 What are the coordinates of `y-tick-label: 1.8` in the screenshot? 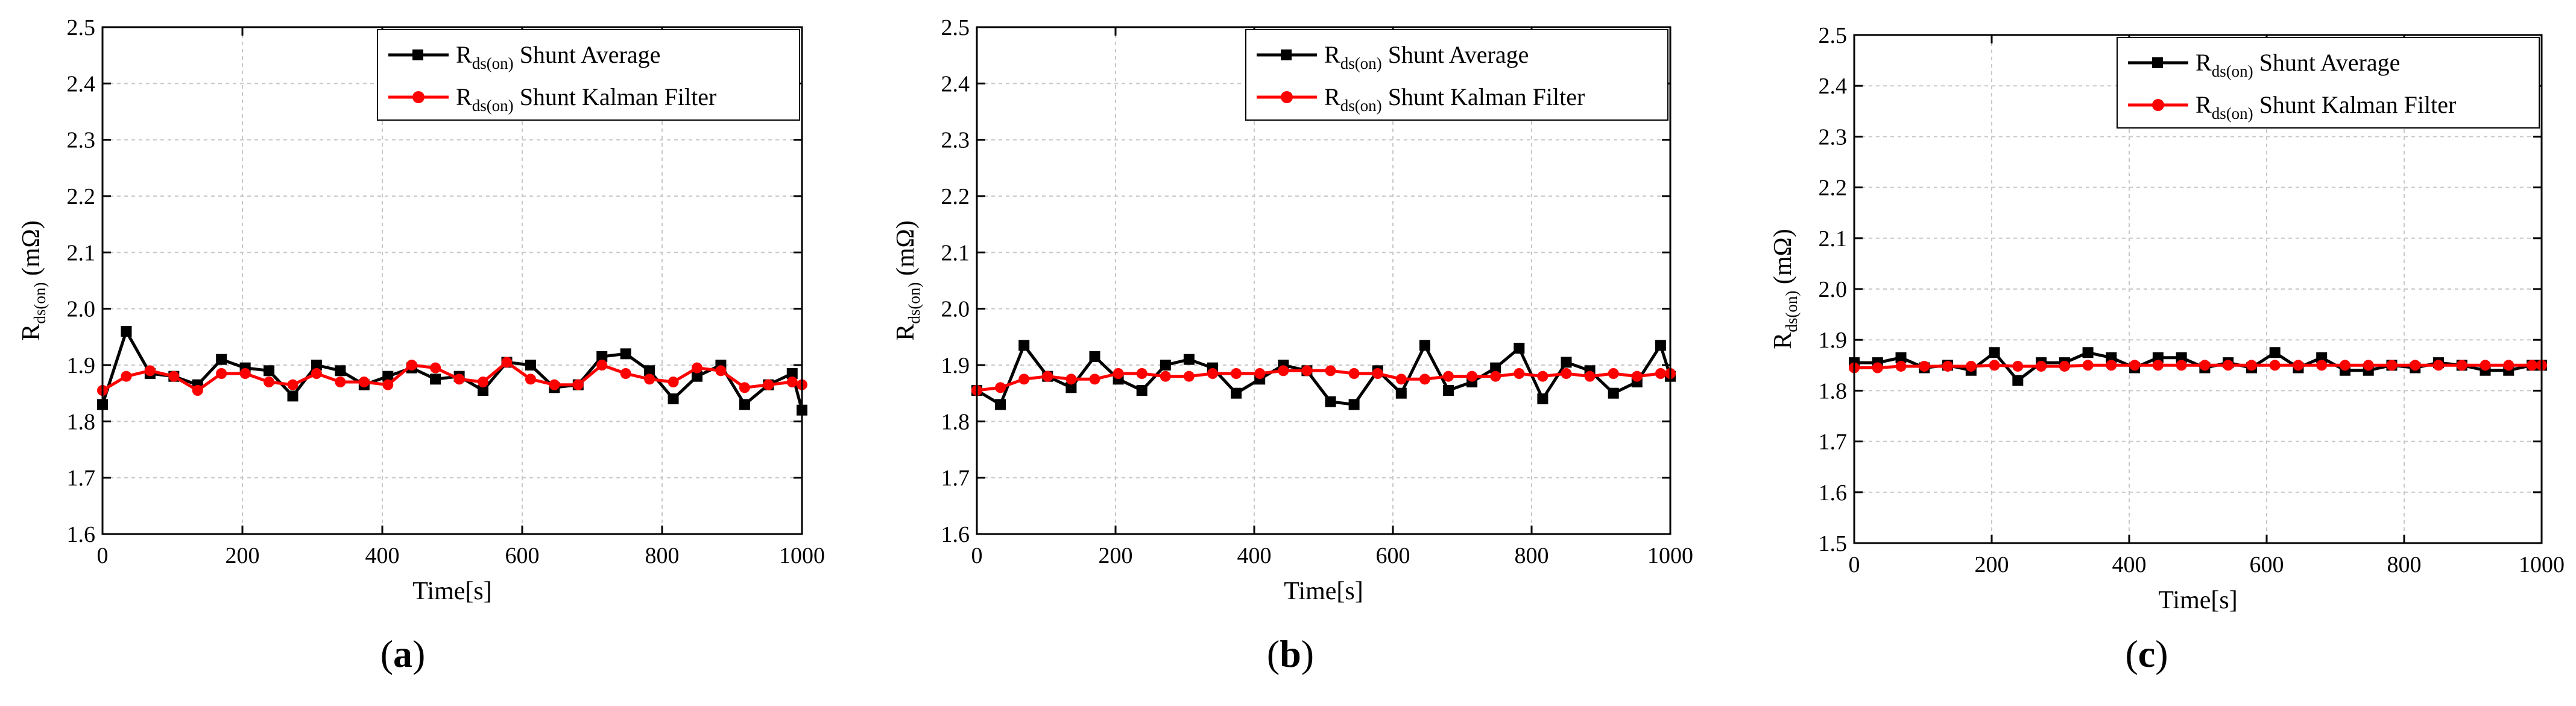 It's located at (955, 421).